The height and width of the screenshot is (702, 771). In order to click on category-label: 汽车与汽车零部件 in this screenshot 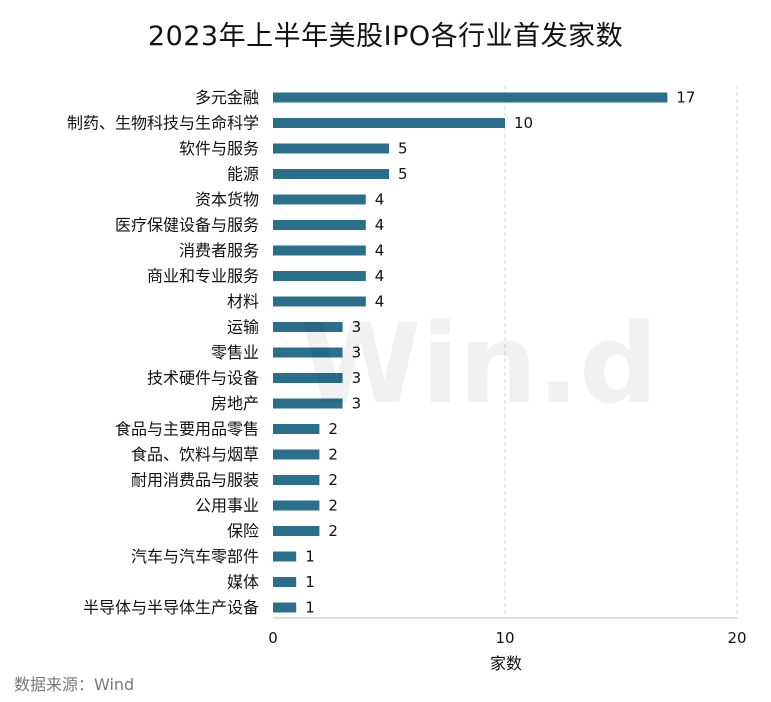, I will do `click(195, 556)`.